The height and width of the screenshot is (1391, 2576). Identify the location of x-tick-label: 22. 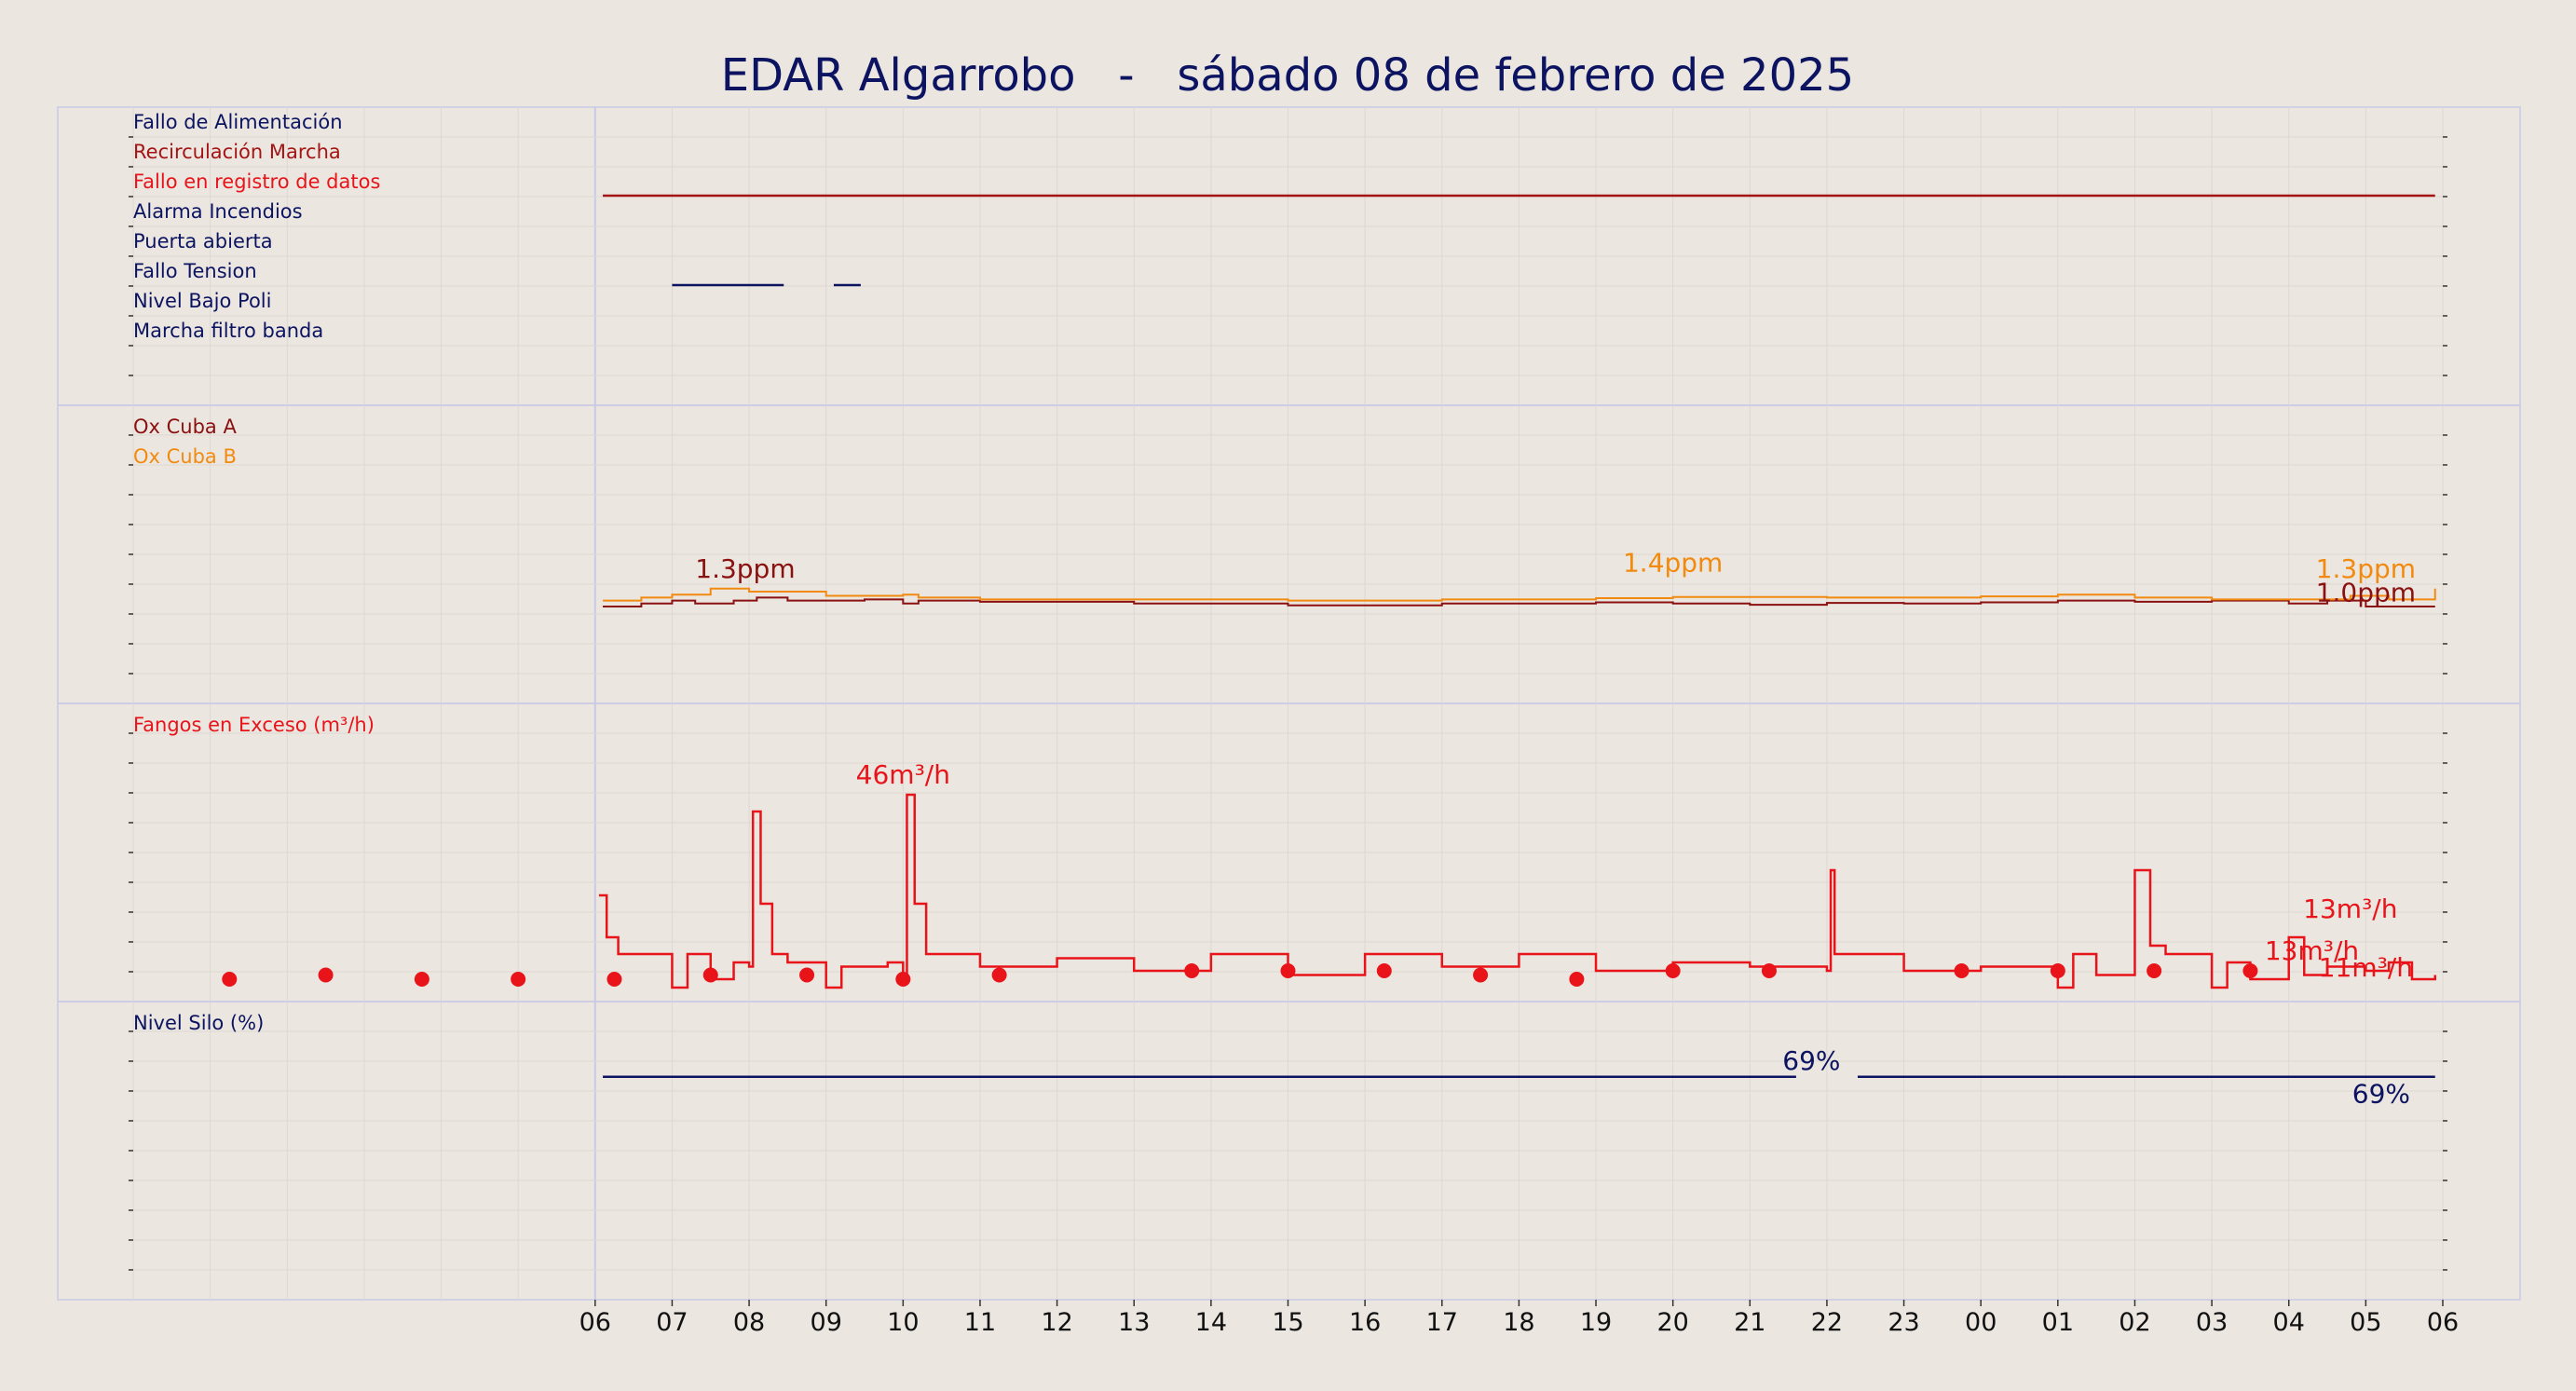
(1827, 1322).